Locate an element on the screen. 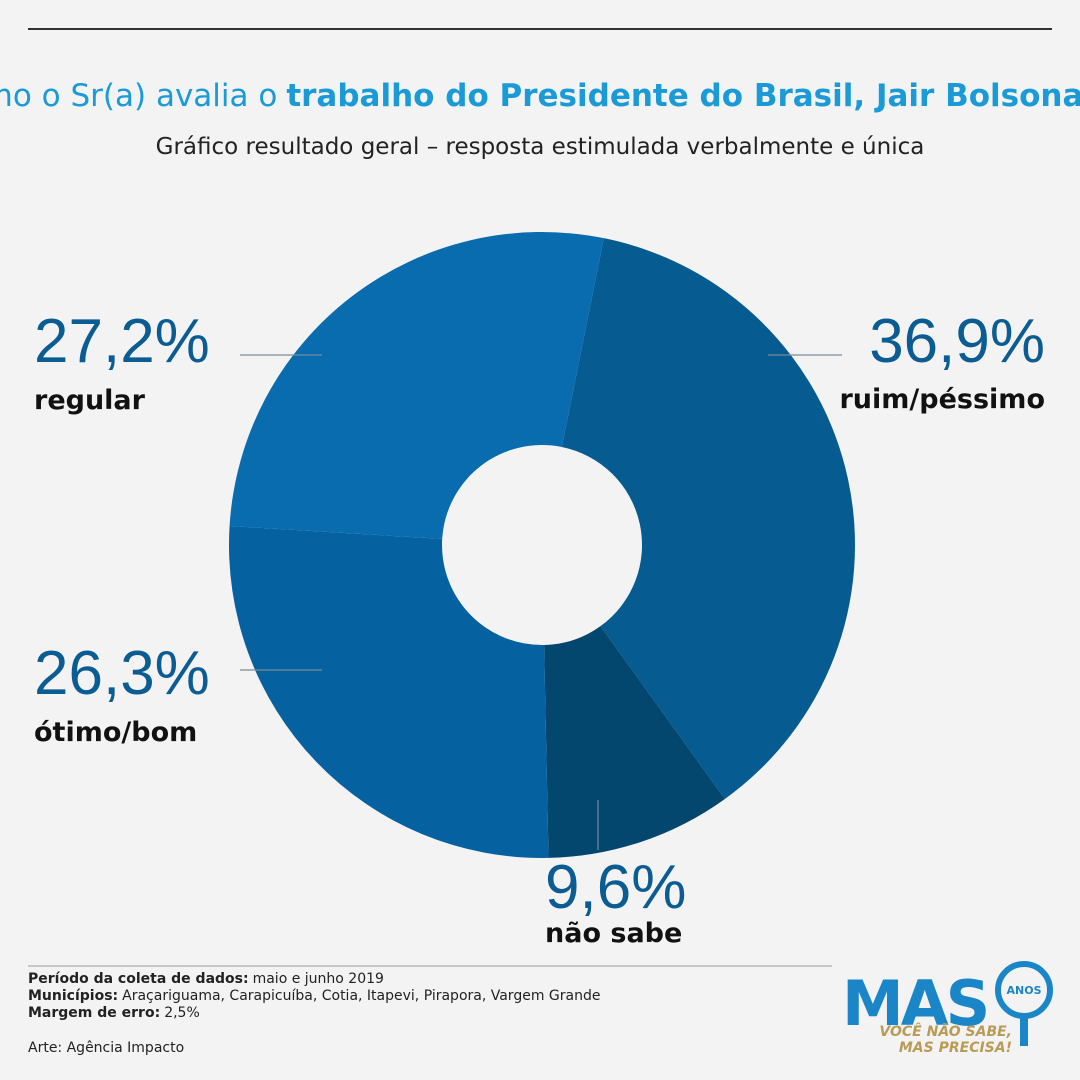 This screenshot has height=1080, width=1080. value-label: 36,9% is located at coordinates (957, 341).